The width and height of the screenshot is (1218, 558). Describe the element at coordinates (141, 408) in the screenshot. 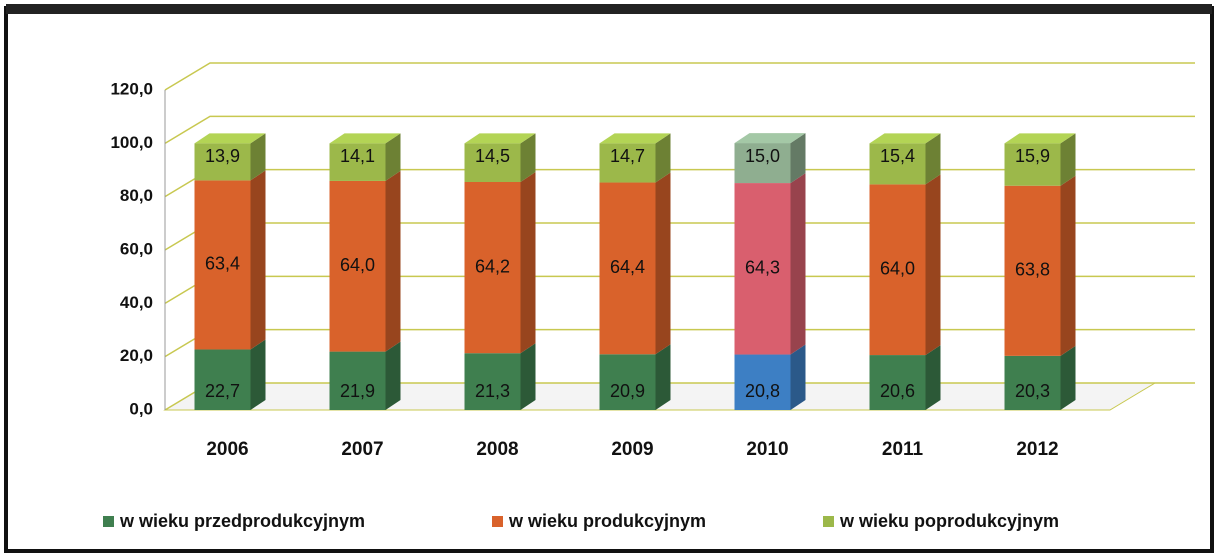

I see `y-tick-label: 0,0` at that location.